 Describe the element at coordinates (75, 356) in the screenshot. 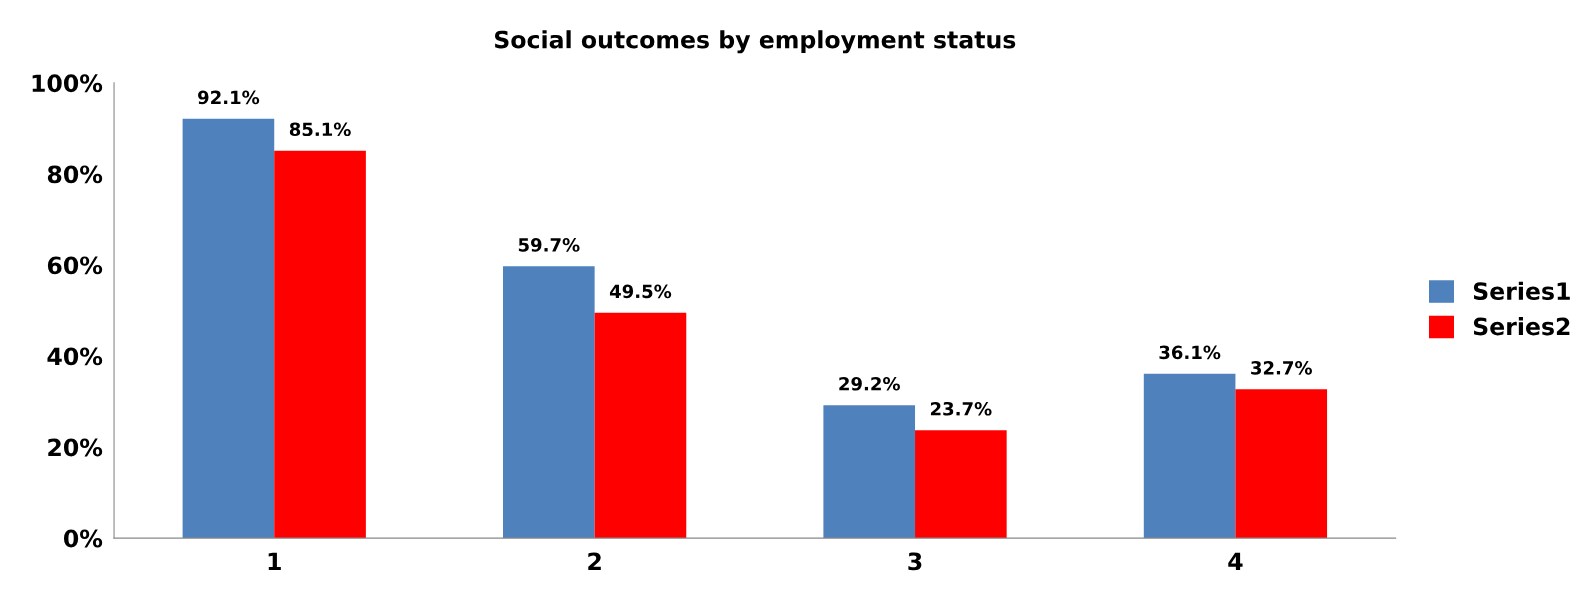

I see `y-tick-label: 40%` at that location.